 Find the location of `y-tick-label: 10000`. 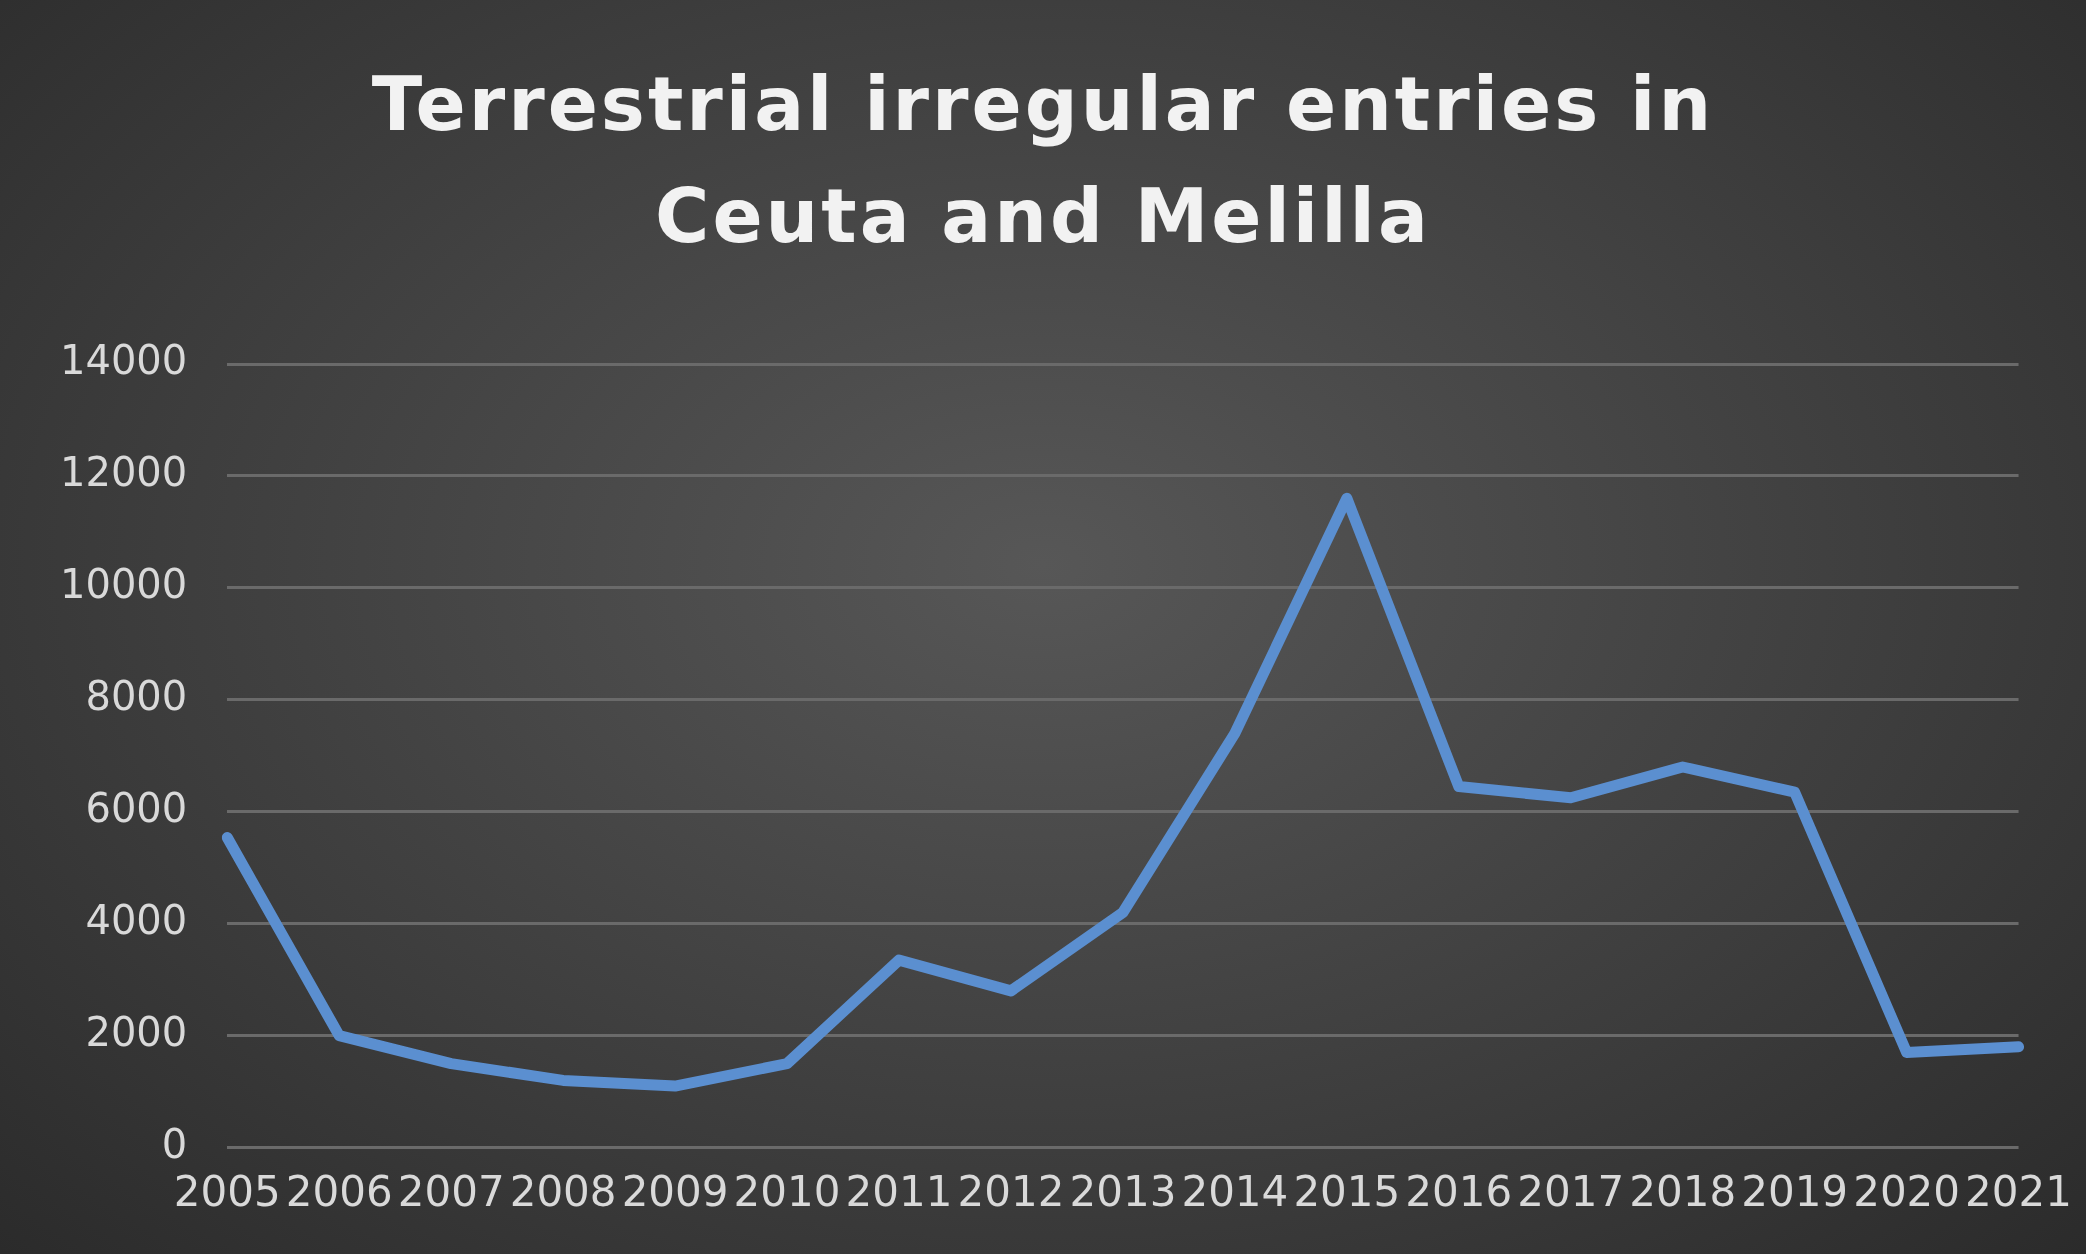

y-tick-label: 10000 is located at coordinates (124, 584).